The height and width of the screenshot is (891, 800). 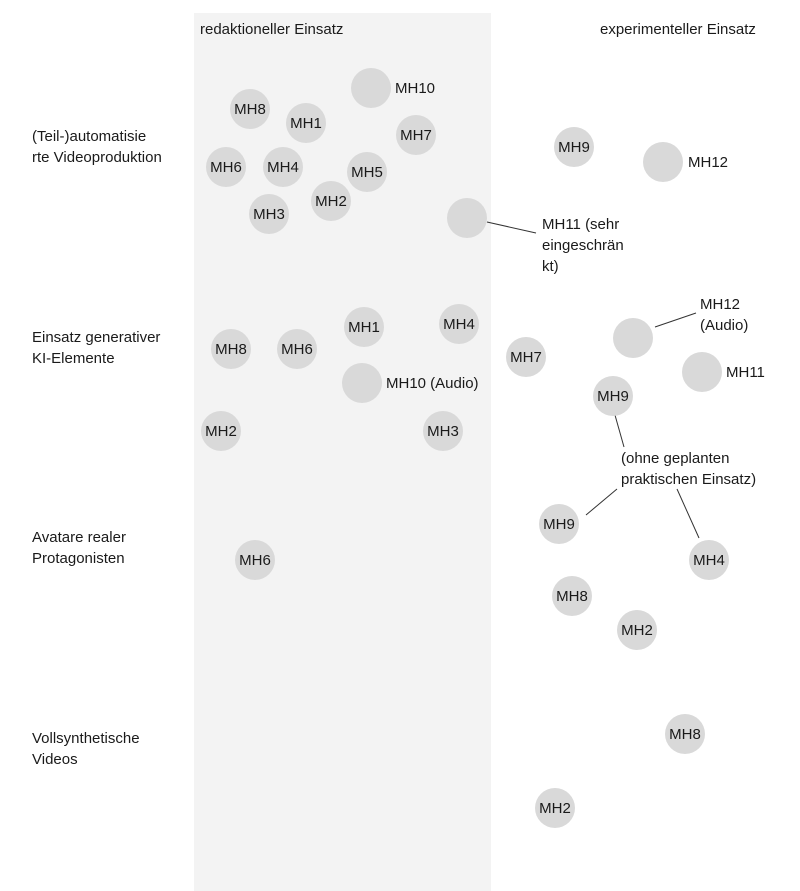 I want to click on node-r1-mh4: MH4, so click(x=283, y=167).